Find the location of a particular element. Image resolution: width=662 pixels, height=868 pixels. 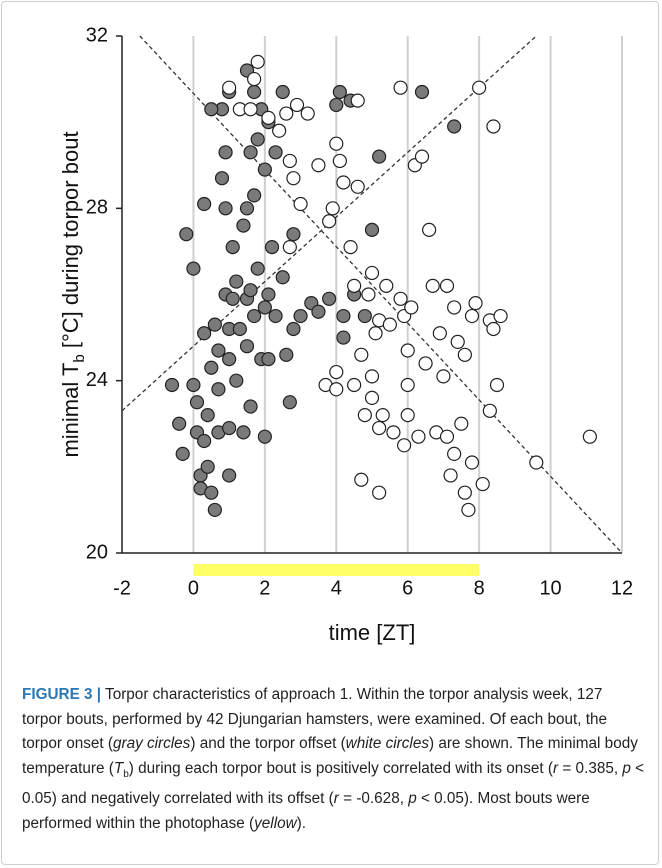

x-tick-label: 12 is located at coordinates (622, 588).